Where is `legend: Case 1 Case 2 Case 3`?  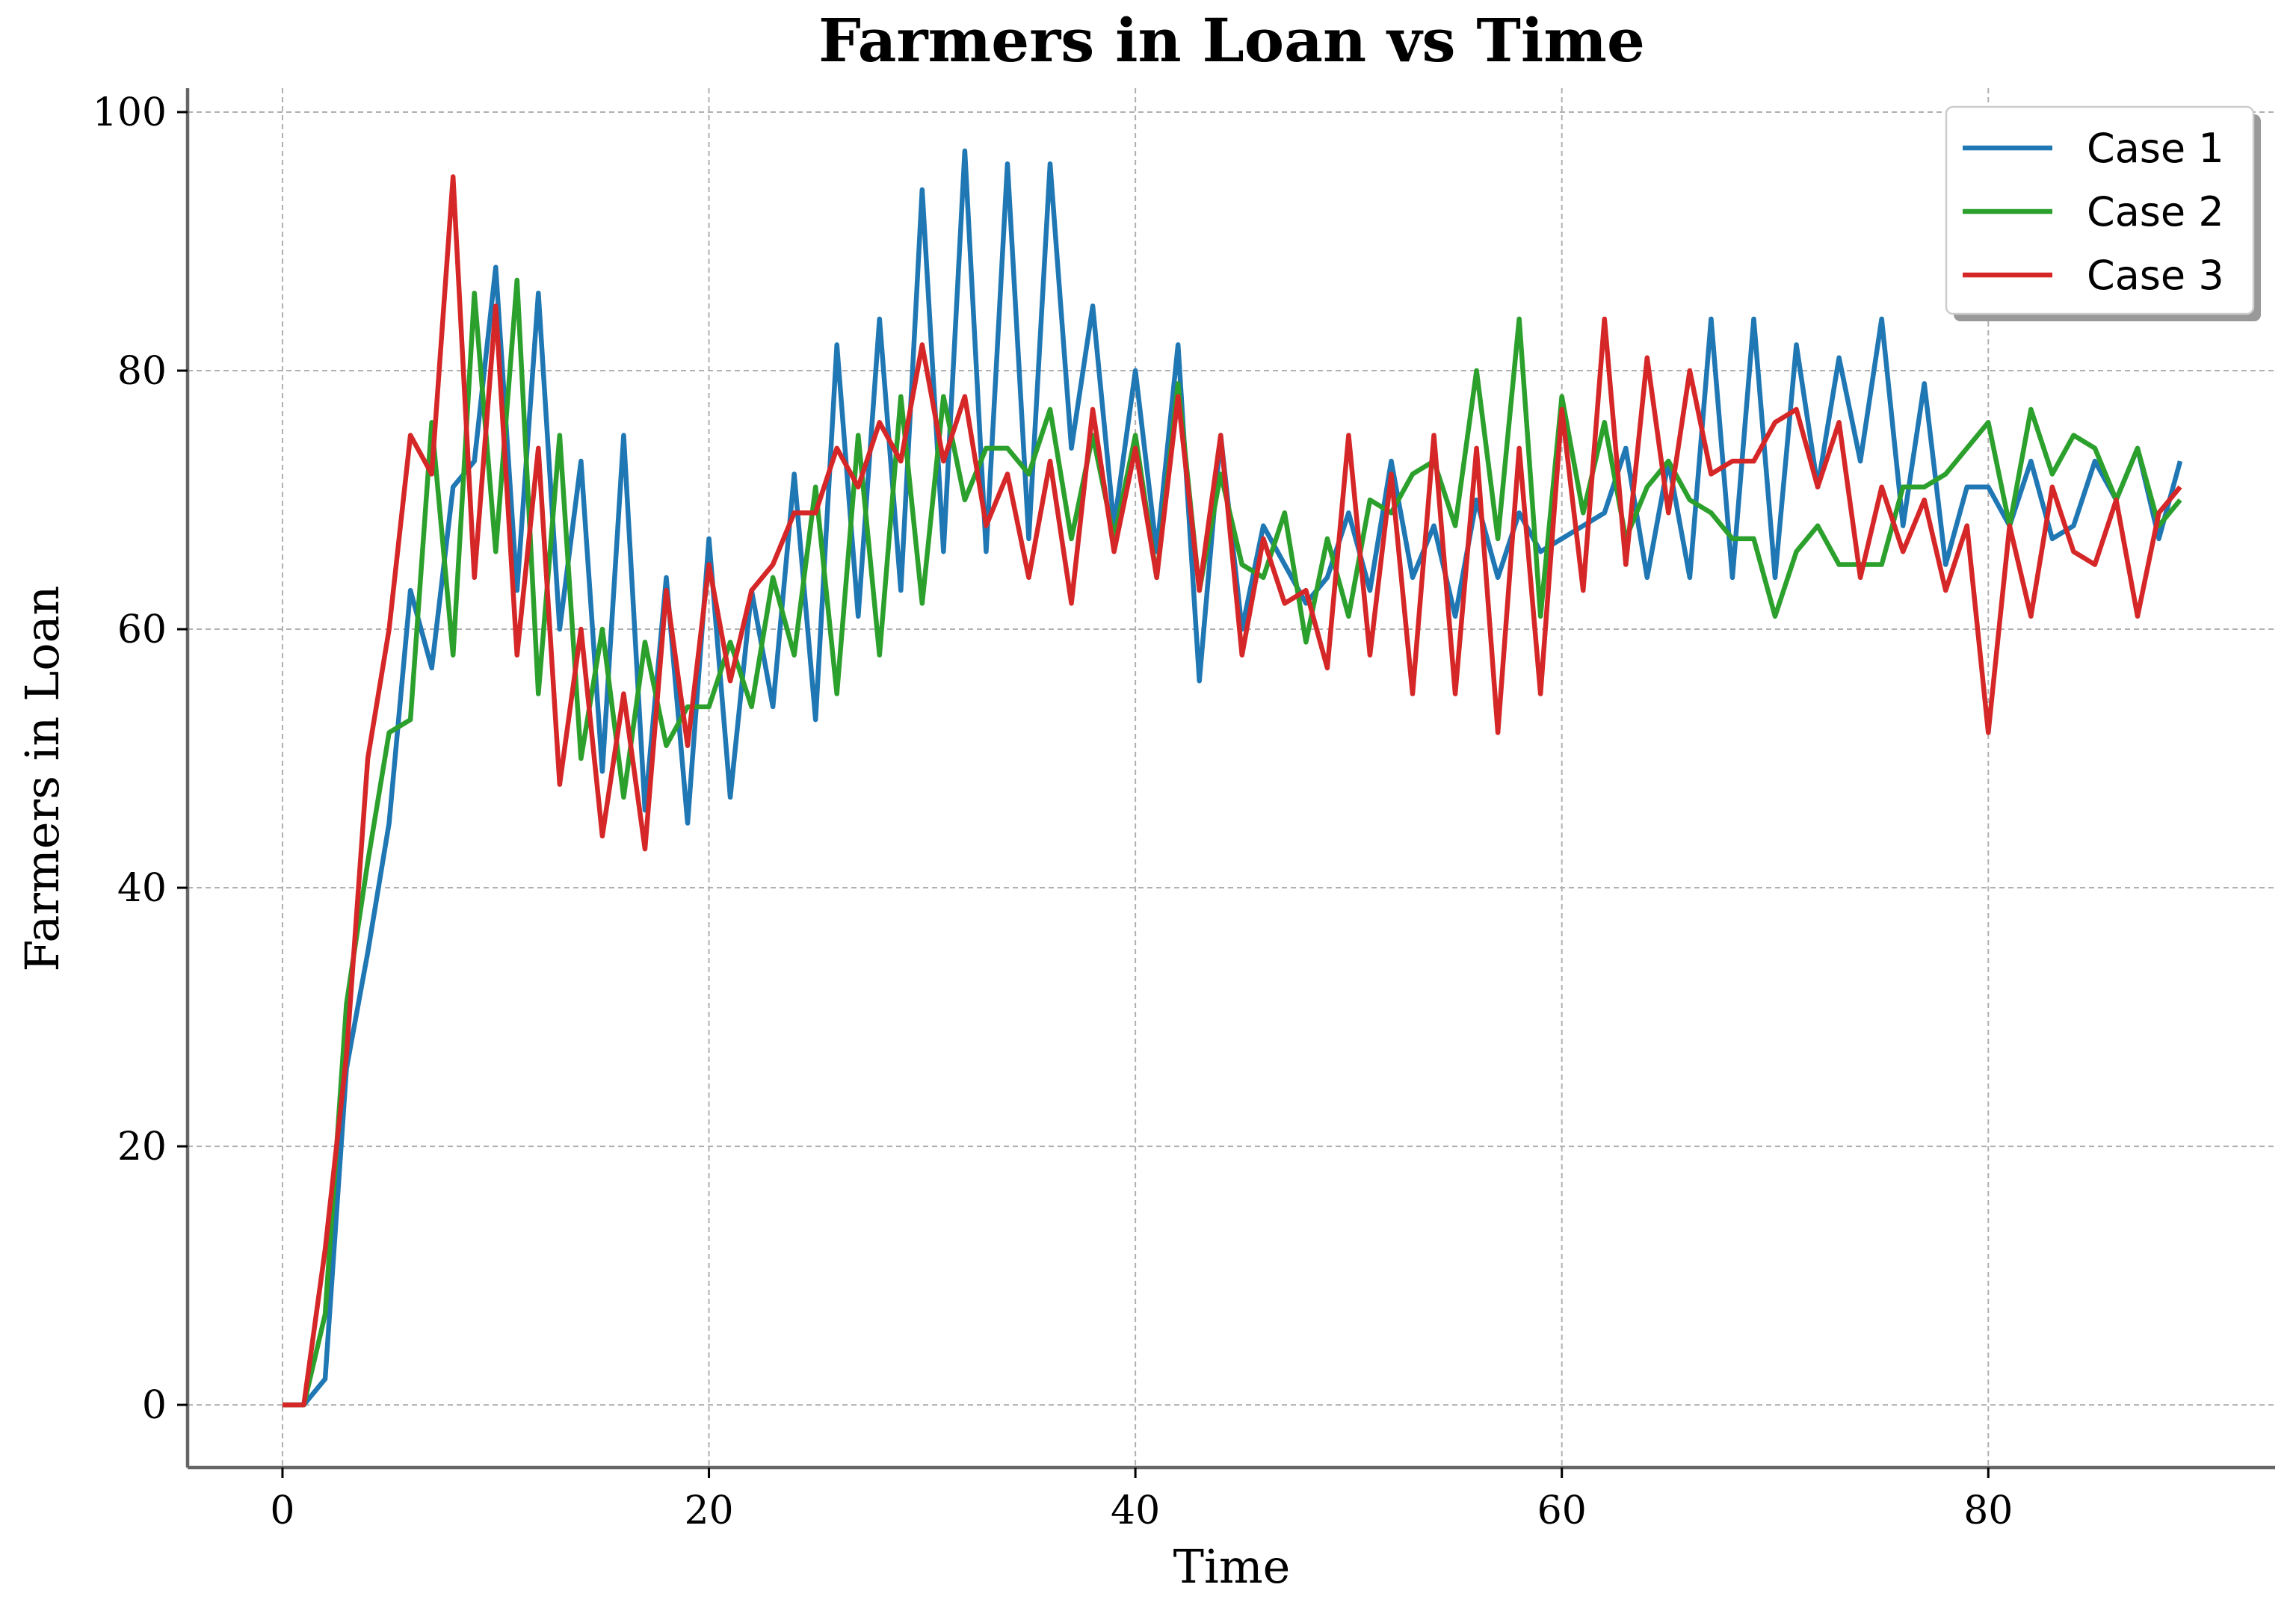 legend: Case 1 Case 2 Case 3 is located at coordinates (2103, 213).